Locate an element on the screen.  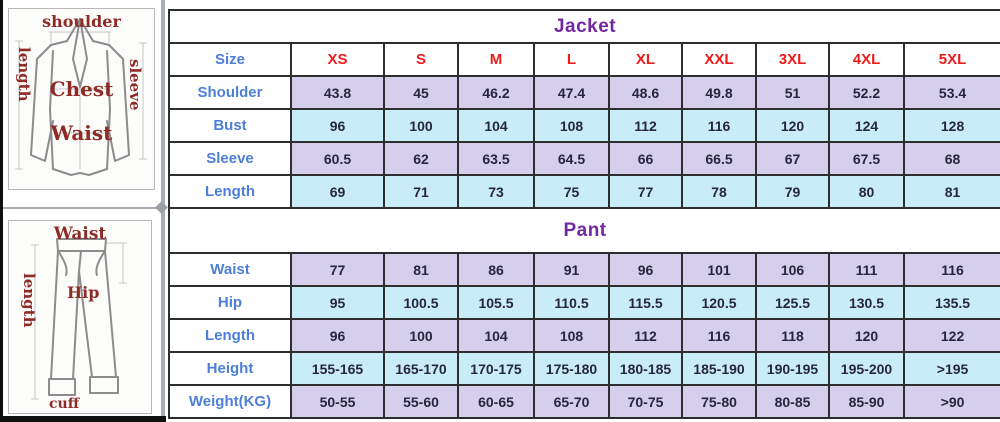
measurement-label-cell: Bust is located at coordinates (230, 125).